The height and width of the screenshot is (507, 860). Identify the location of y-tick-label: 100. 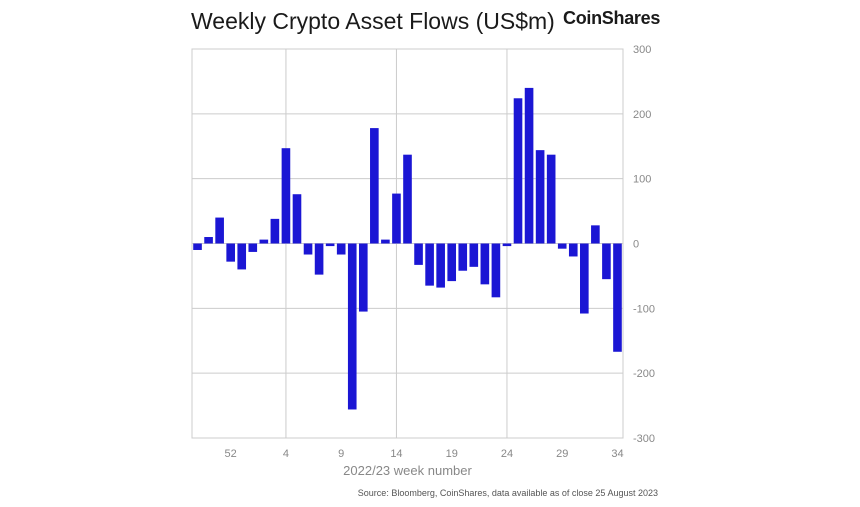
(642, 180).